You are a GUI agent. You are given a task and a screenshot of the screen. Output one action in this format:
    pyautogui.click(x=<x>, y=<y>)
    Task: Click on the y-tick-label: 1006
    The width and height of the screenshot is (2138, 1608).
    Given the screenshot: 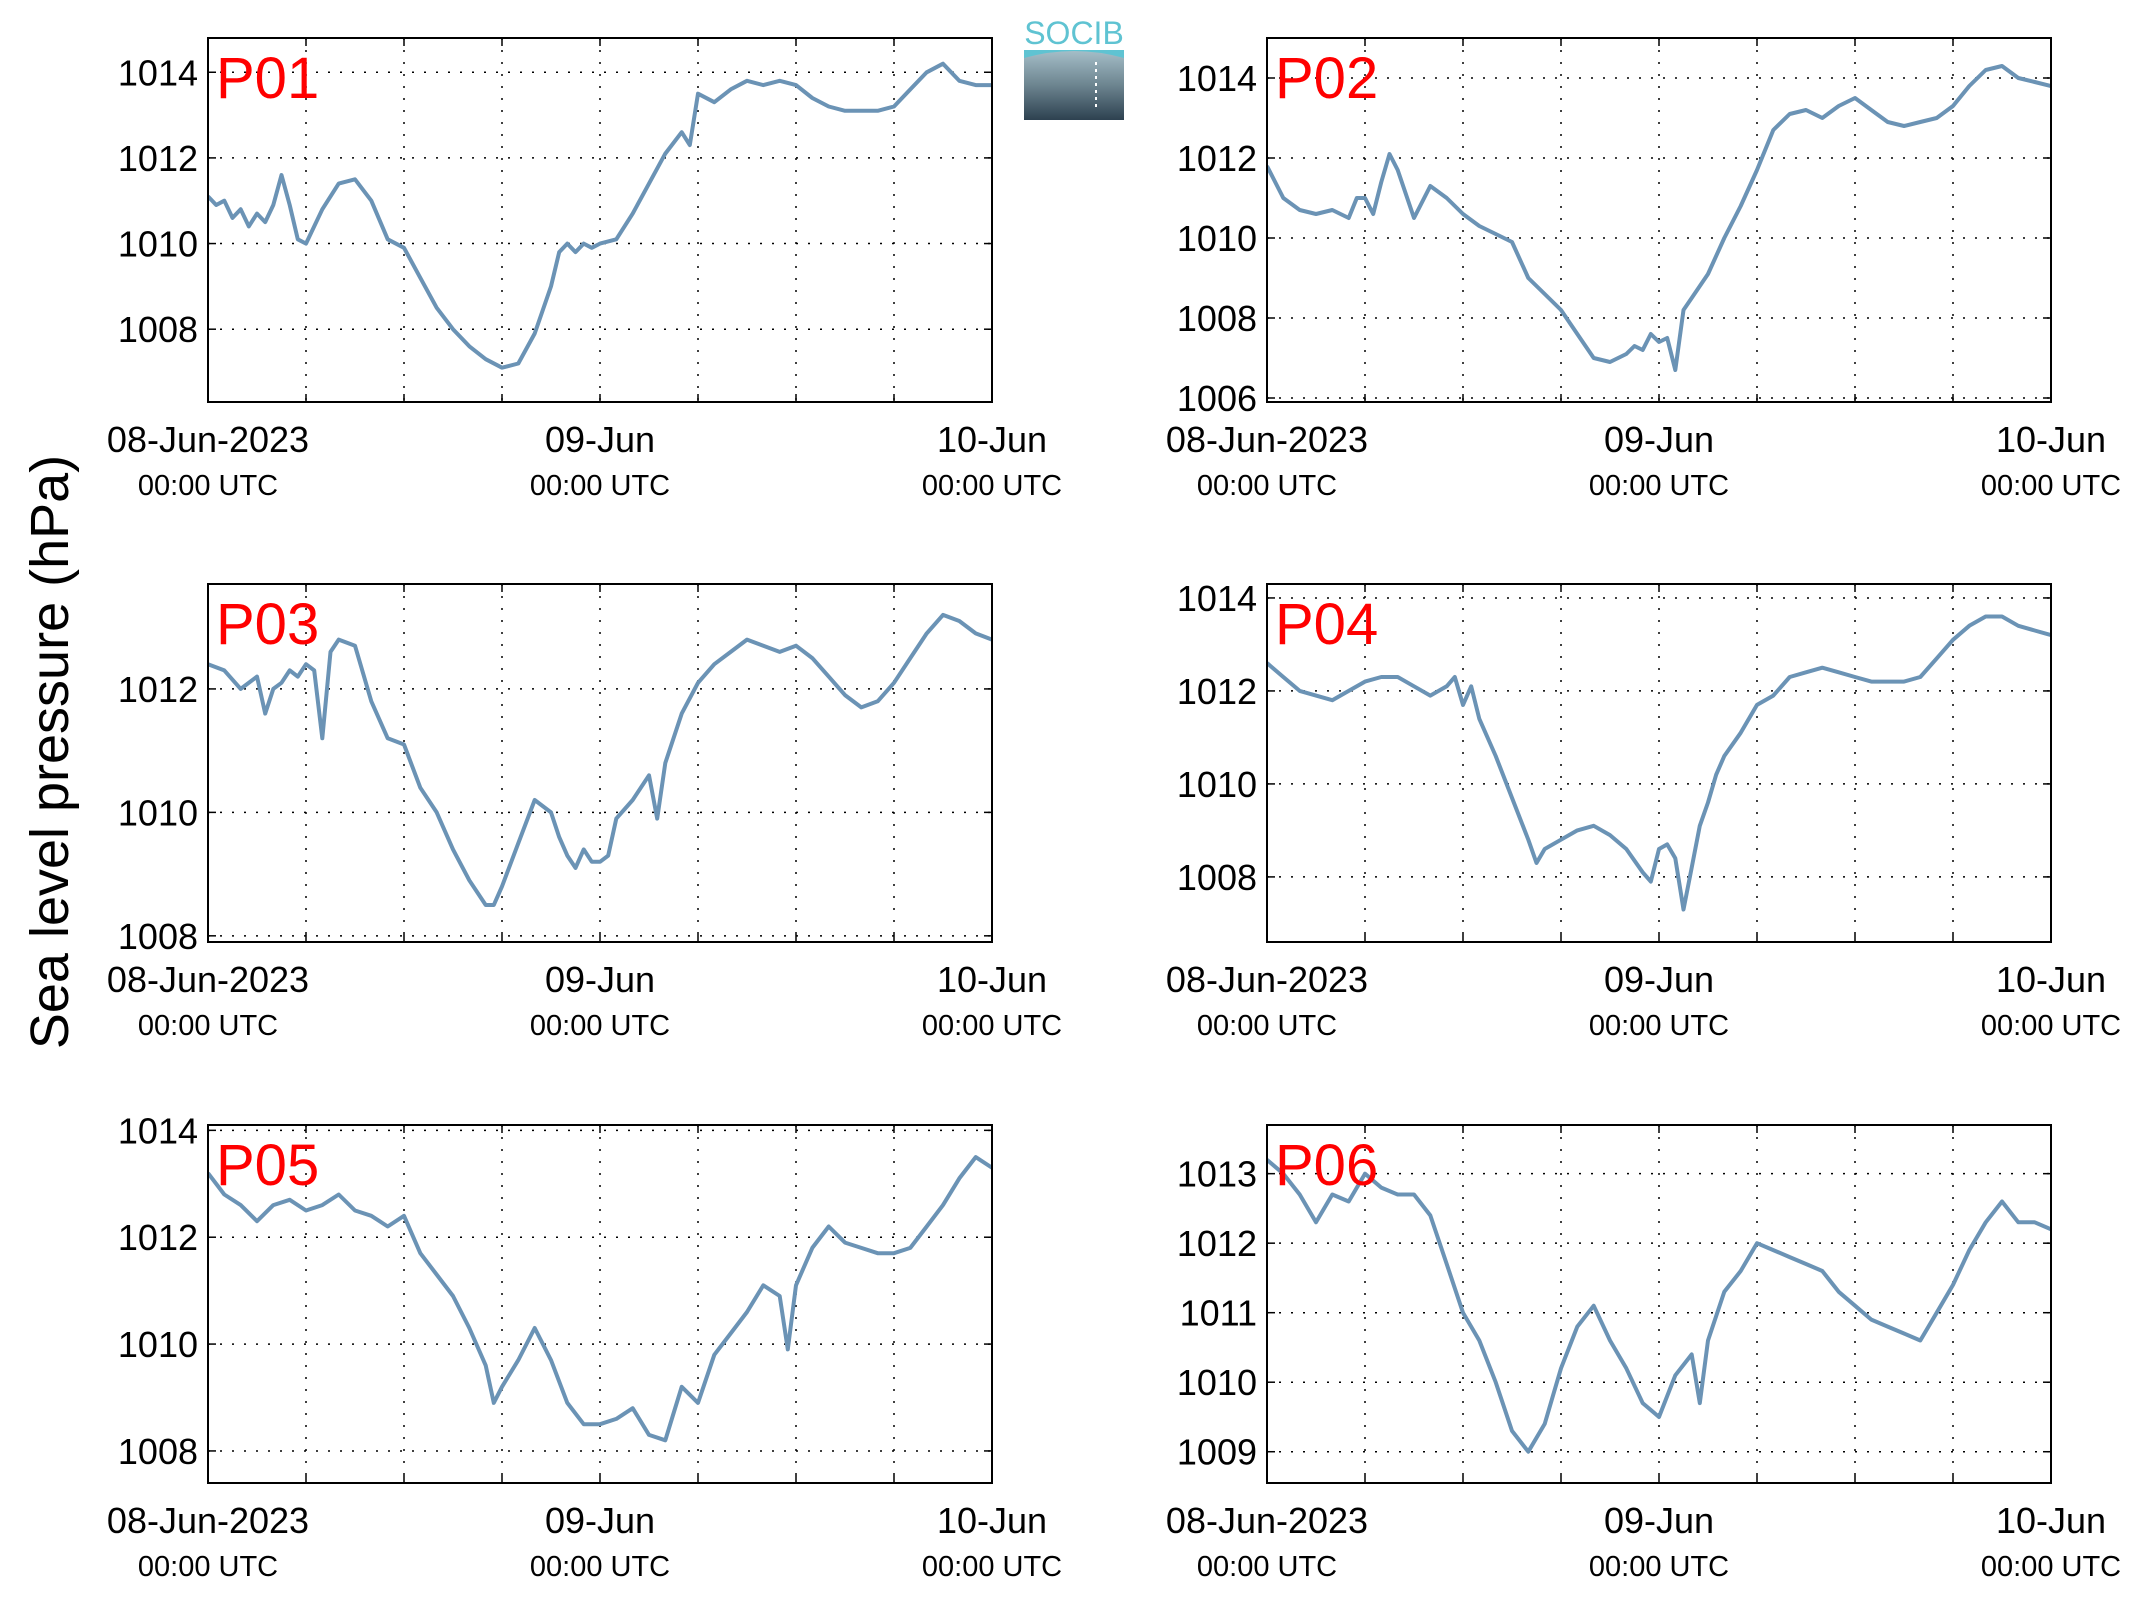 What is the action you would take?
    pyautogui.click(x=1217, y=398)
    